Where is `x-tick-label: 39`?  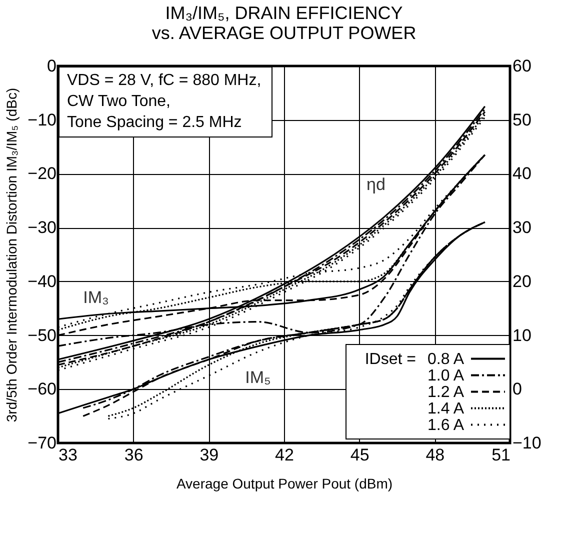
x-tick-label: 39 is located at coordinates (209, 455).